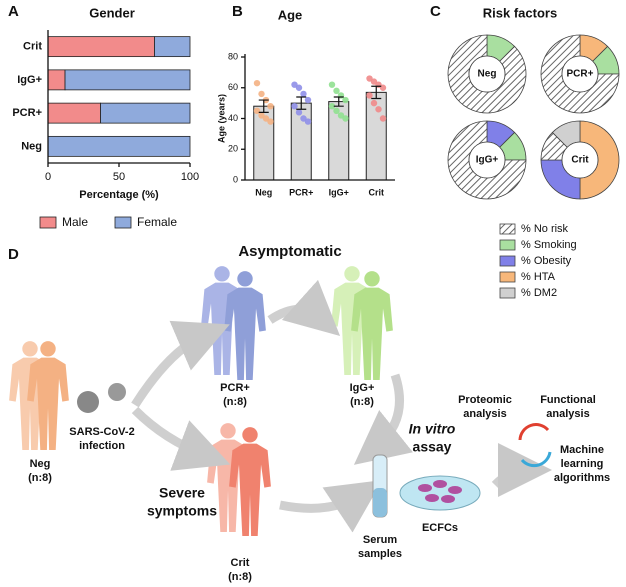  What do you see at coordinates (27, 113) in the screenshot?
I see `y-tick-label: PCR+` at bounding box center [27, 113].